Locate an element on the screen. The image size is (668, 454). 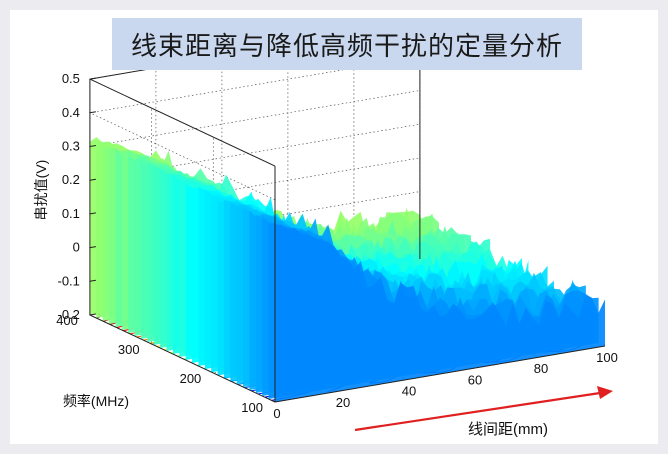
x-tick-label: 80 is located at coordinates (541, 368).